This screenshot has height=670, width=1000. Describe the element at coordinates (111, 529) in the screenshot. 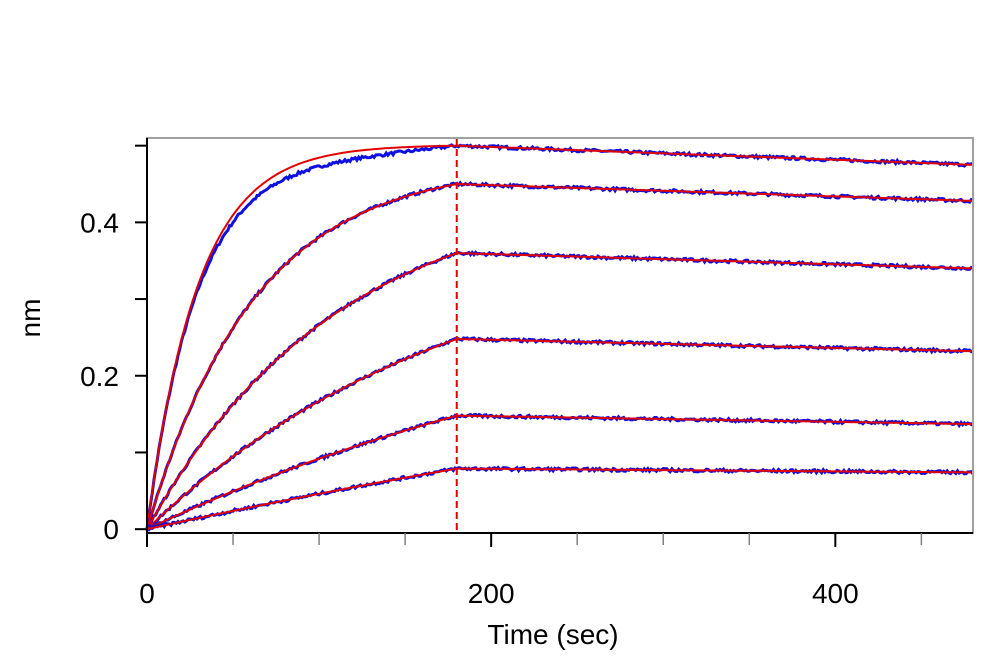

I see `y-tick-label: 0` at that location.